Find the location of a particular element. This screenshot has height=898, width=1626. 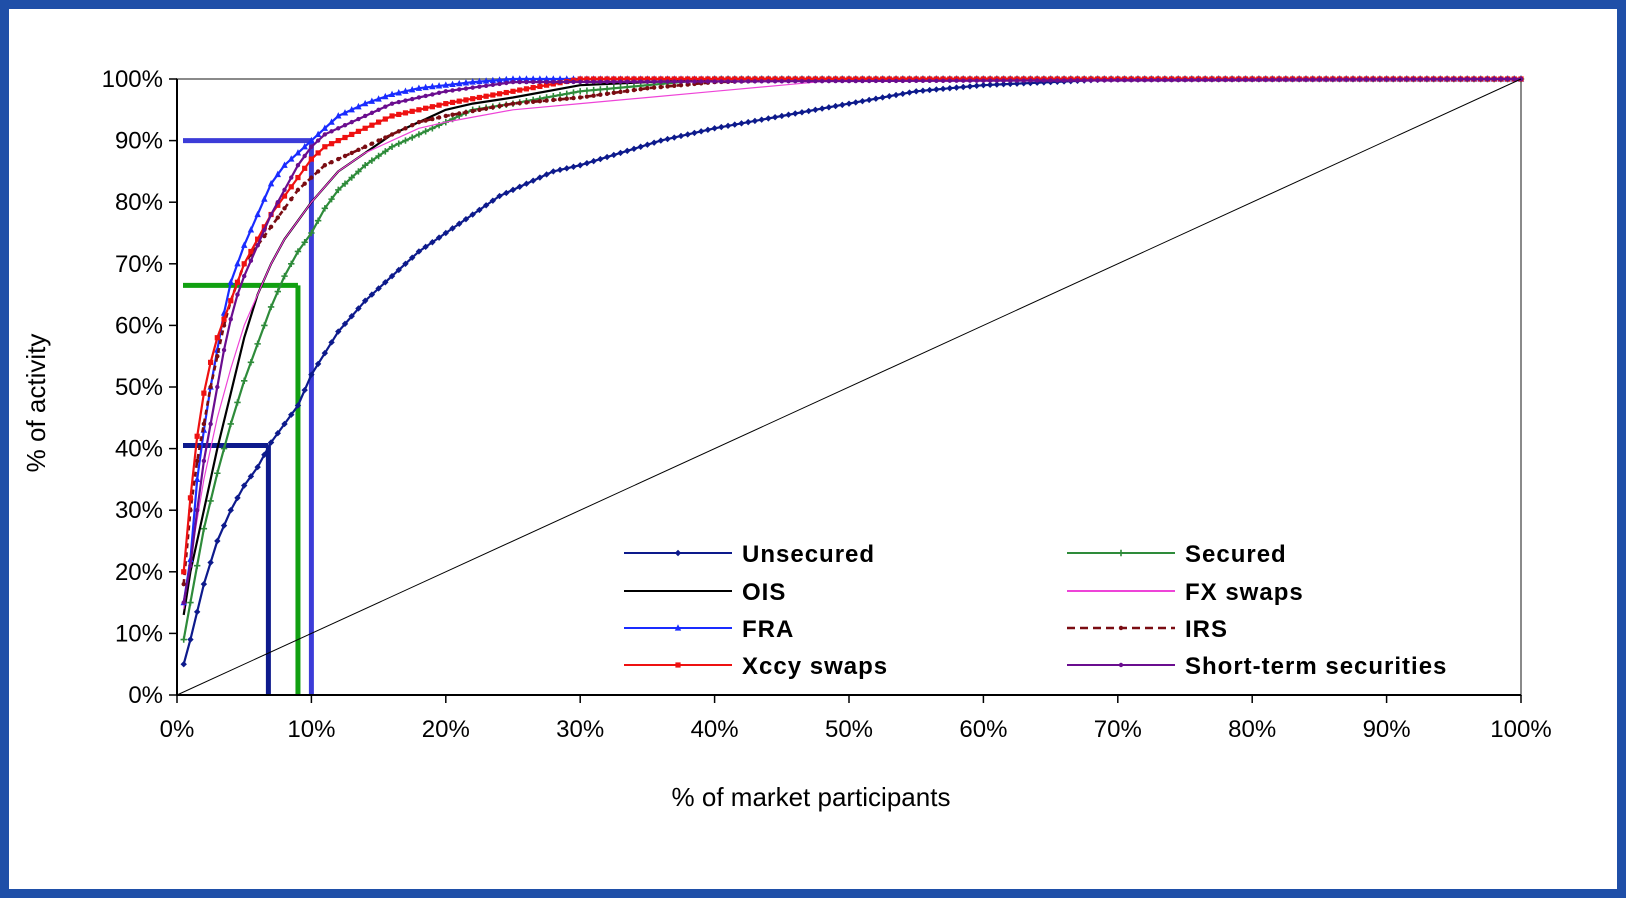

x-axis-label: % of market participants is located at coordinates (811, 797).